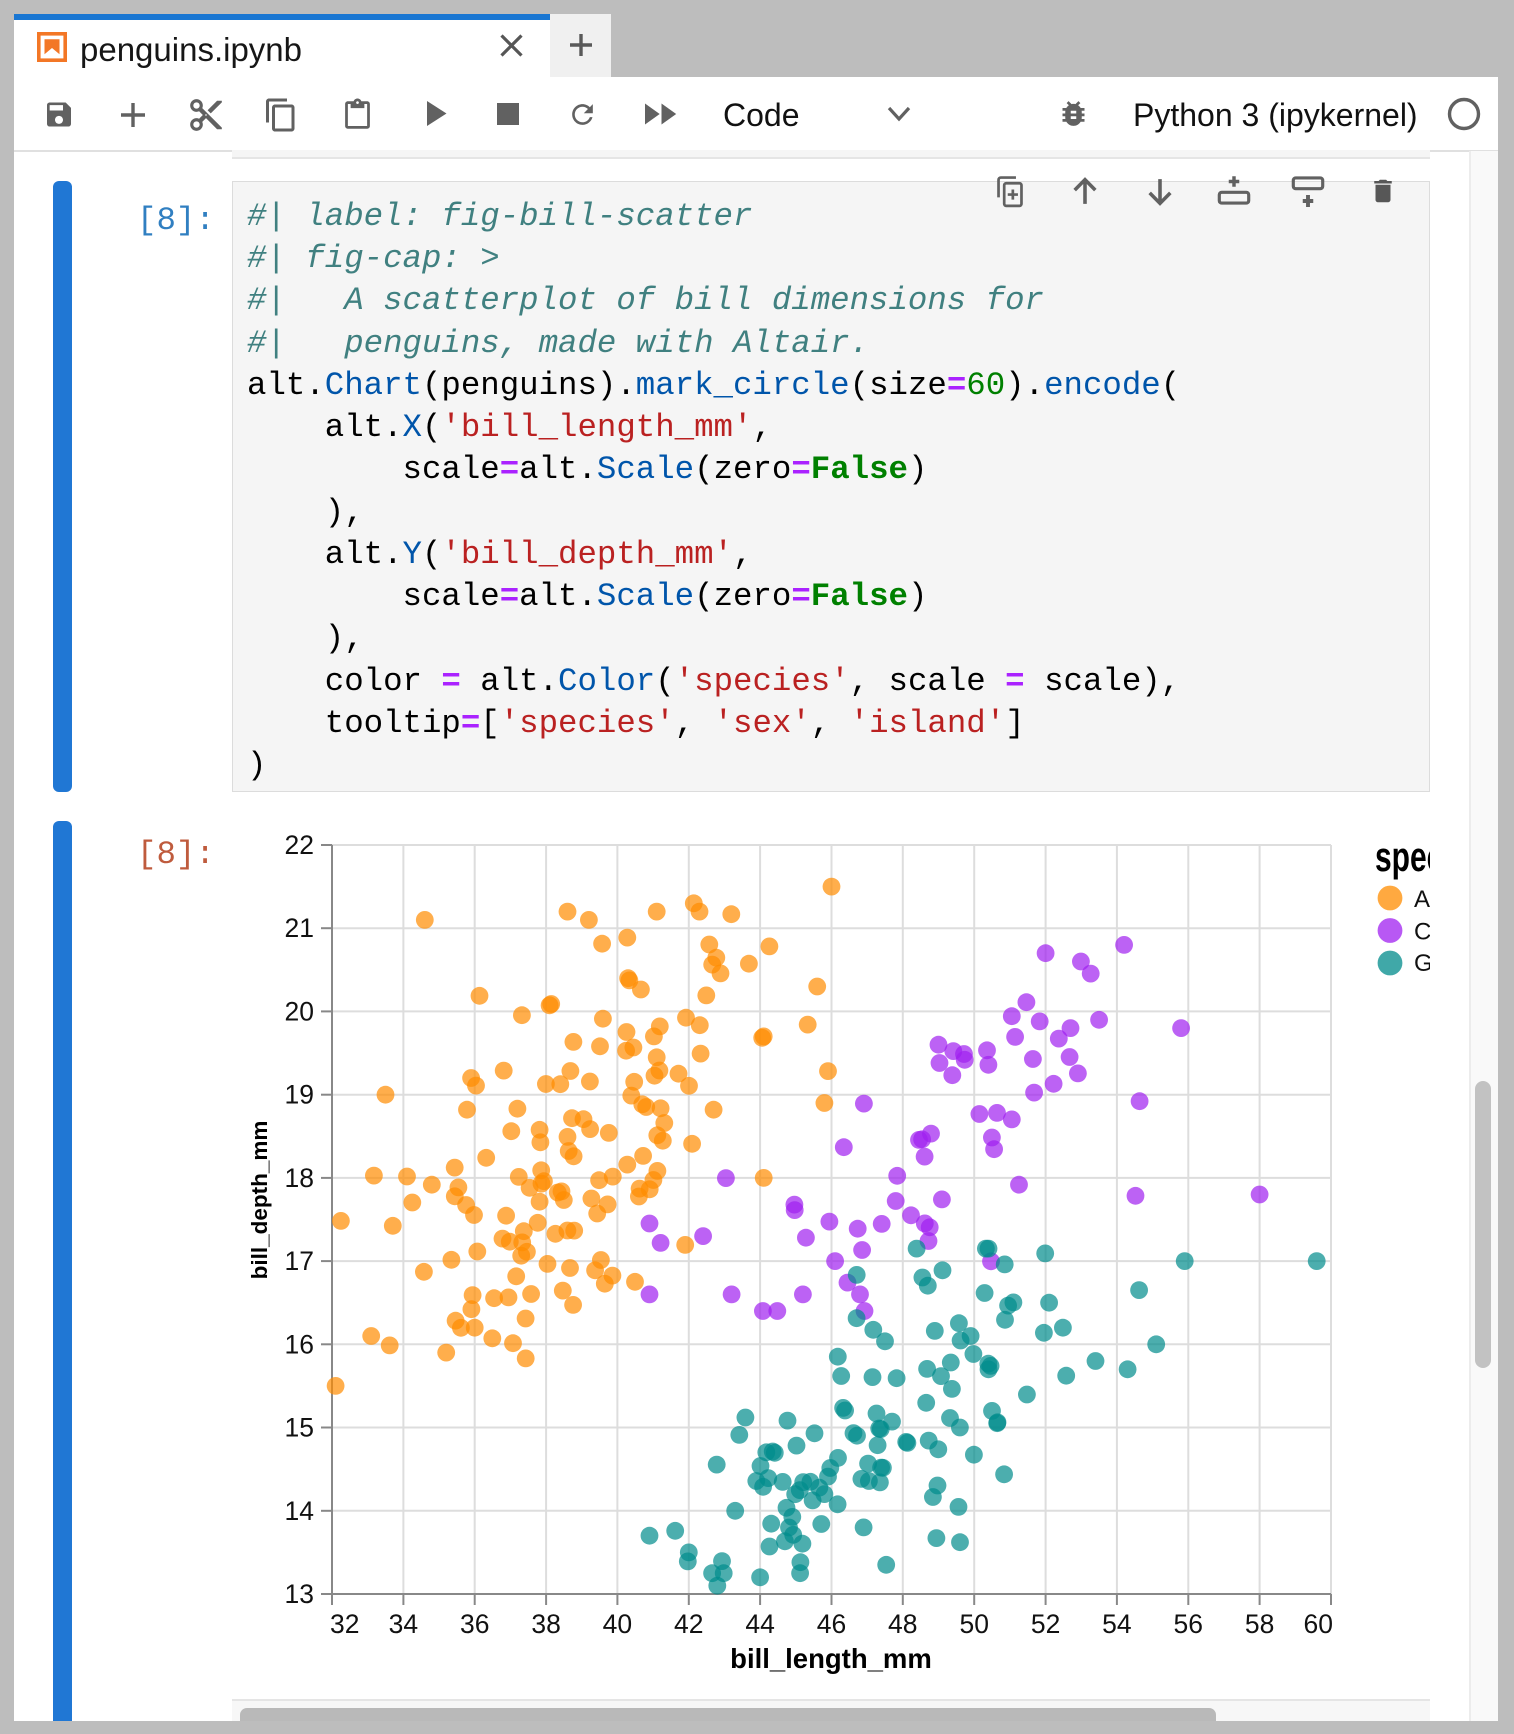 This screenshot has width=1514, height=1734. Describe the element at coordinates (1422, 963) in the screenshot. I see `svg-text: Gentoo` at that location.